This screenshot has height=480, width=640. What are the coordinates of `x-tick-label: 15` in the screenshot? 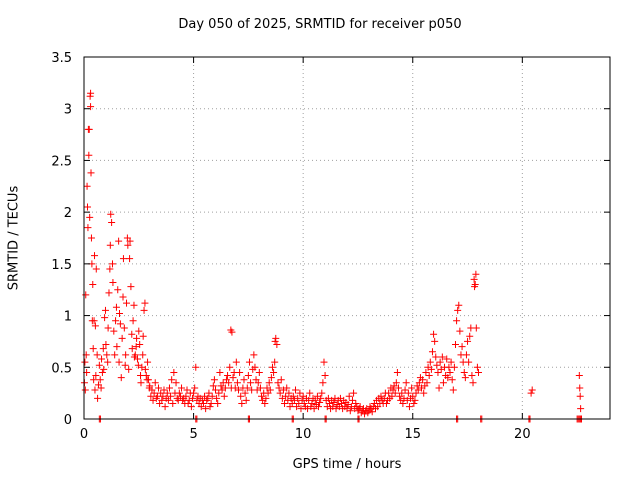 It's located at (412, 434).